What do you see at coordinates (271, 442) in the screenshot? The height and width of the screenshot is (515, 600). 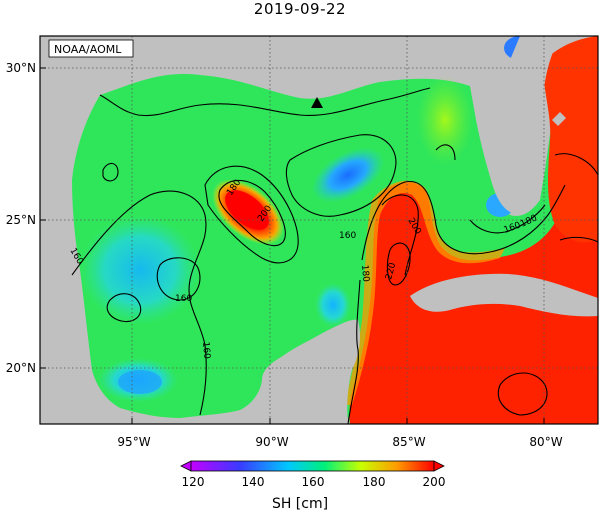 I see `lon-label-90: 90°W` at bounding box center [271, 442].